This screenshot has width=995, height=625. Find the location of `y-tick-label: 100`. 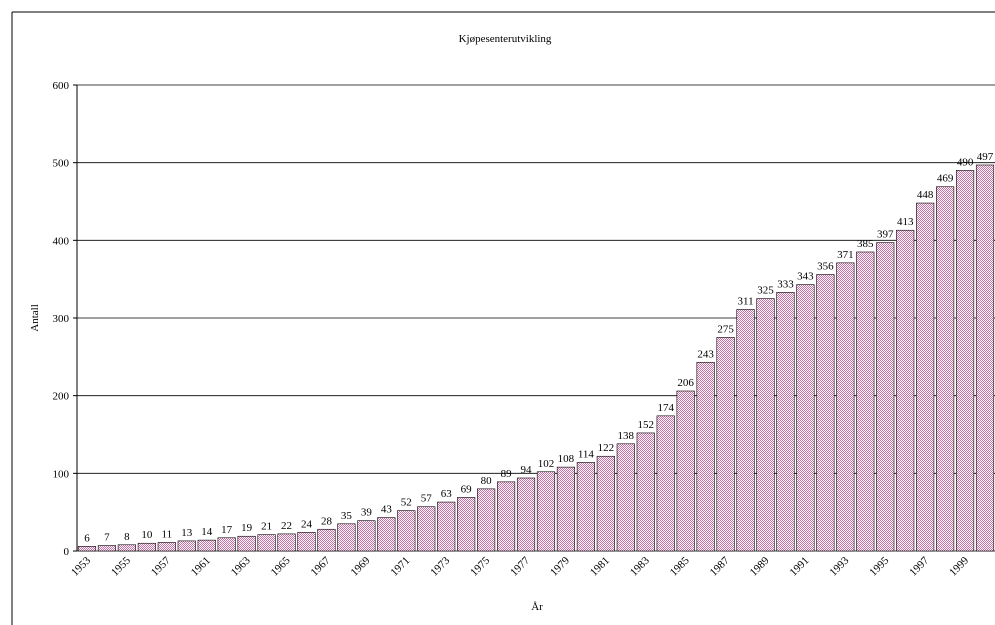

y-tick-label: 100 is located at coordinates (61, 474).